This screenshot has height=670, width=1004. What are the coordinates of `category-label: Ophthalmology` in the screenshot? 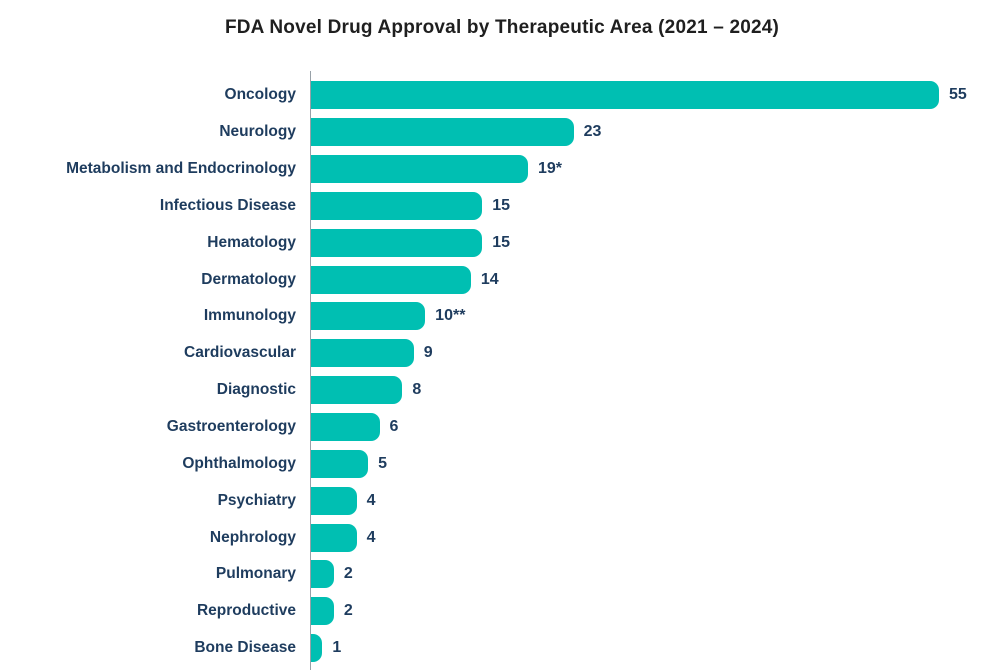 It's located at (239, 463).